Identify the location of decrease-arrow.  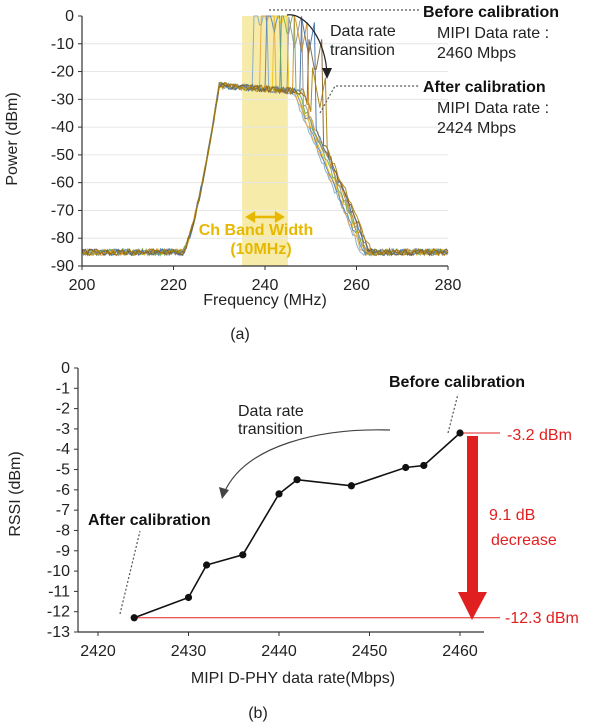
(472, 528).